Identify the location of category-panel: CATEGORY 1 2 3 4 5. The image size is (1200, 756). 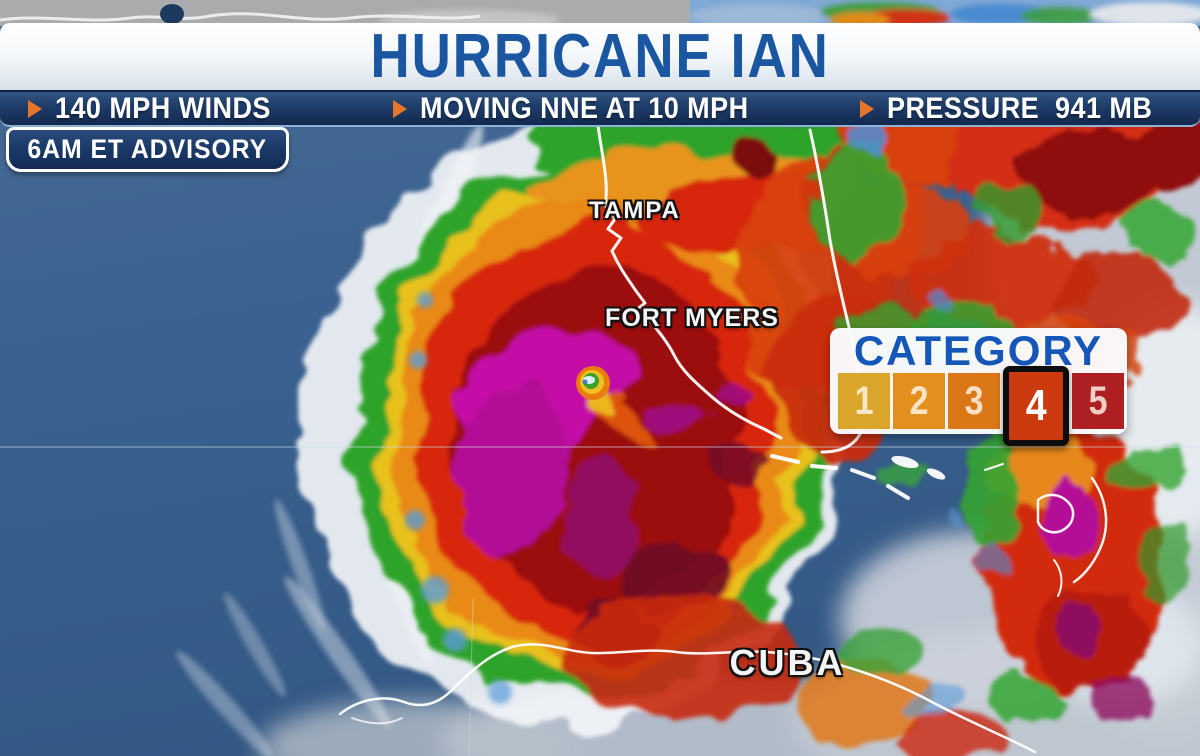
(978, 386).